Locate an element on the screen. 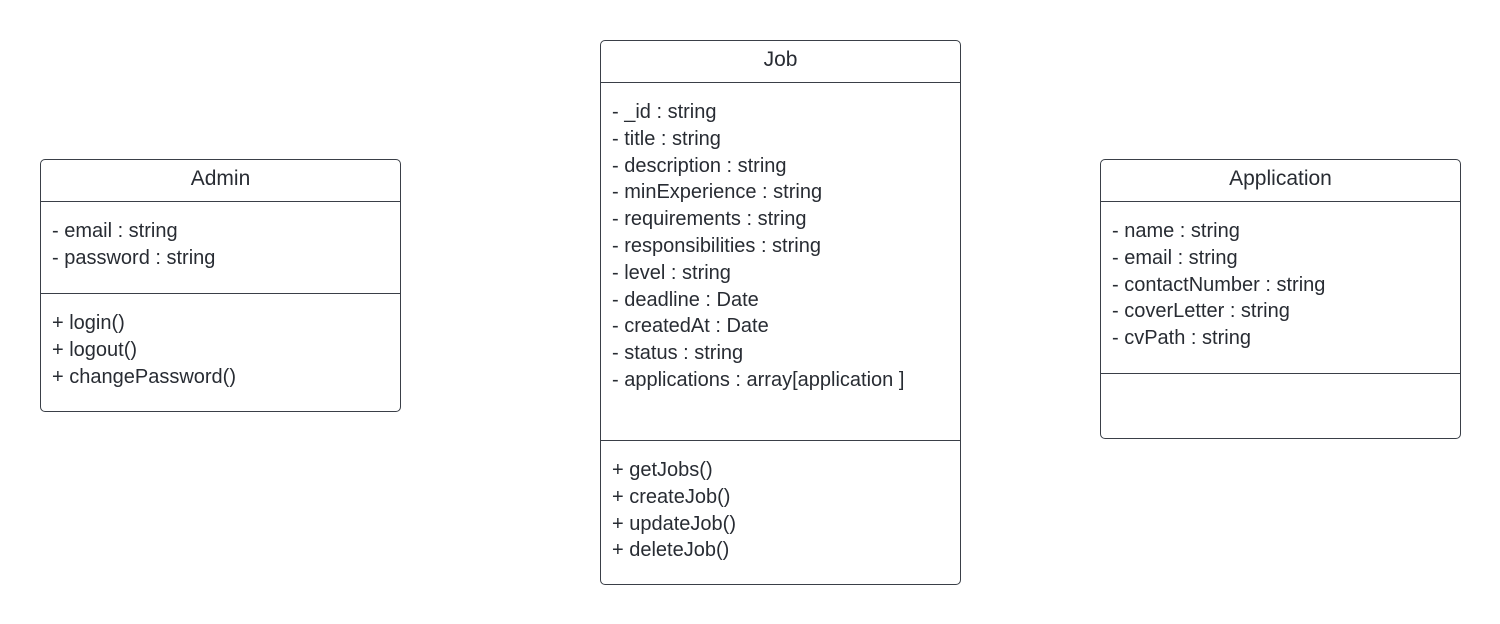  attribute: - cvPath : string is located at coordinates (1181, 338).